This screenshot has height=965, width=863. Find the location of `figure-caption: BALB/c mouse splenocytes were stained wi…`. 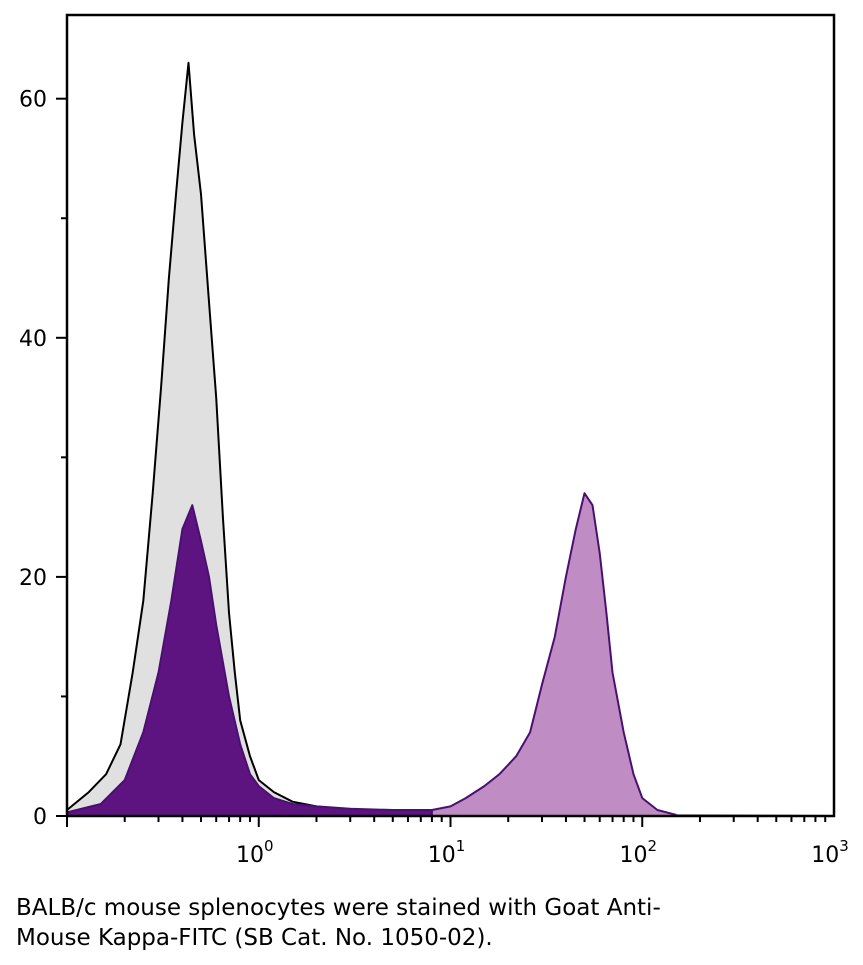

figure-caption: BALB/c mouse splenocytes were stained wi… is located at coordinates (426, 923).